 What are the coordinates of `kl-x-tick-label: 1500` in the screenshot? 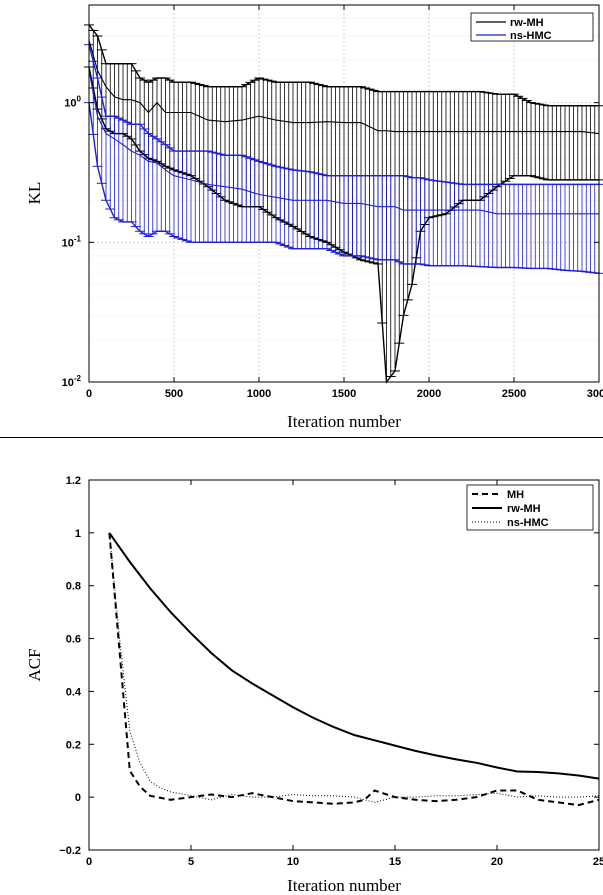 It's located at (344, 394).